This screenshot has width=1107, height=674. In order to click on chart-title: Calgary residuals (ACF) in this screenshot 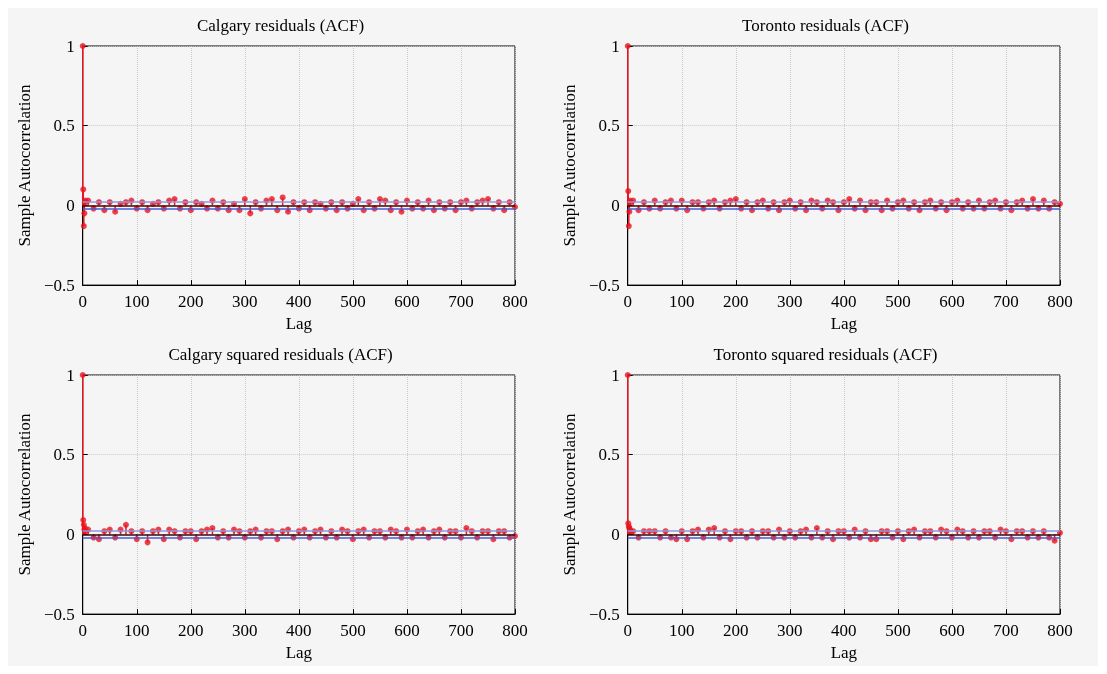, I will do `click(280, 25)`.